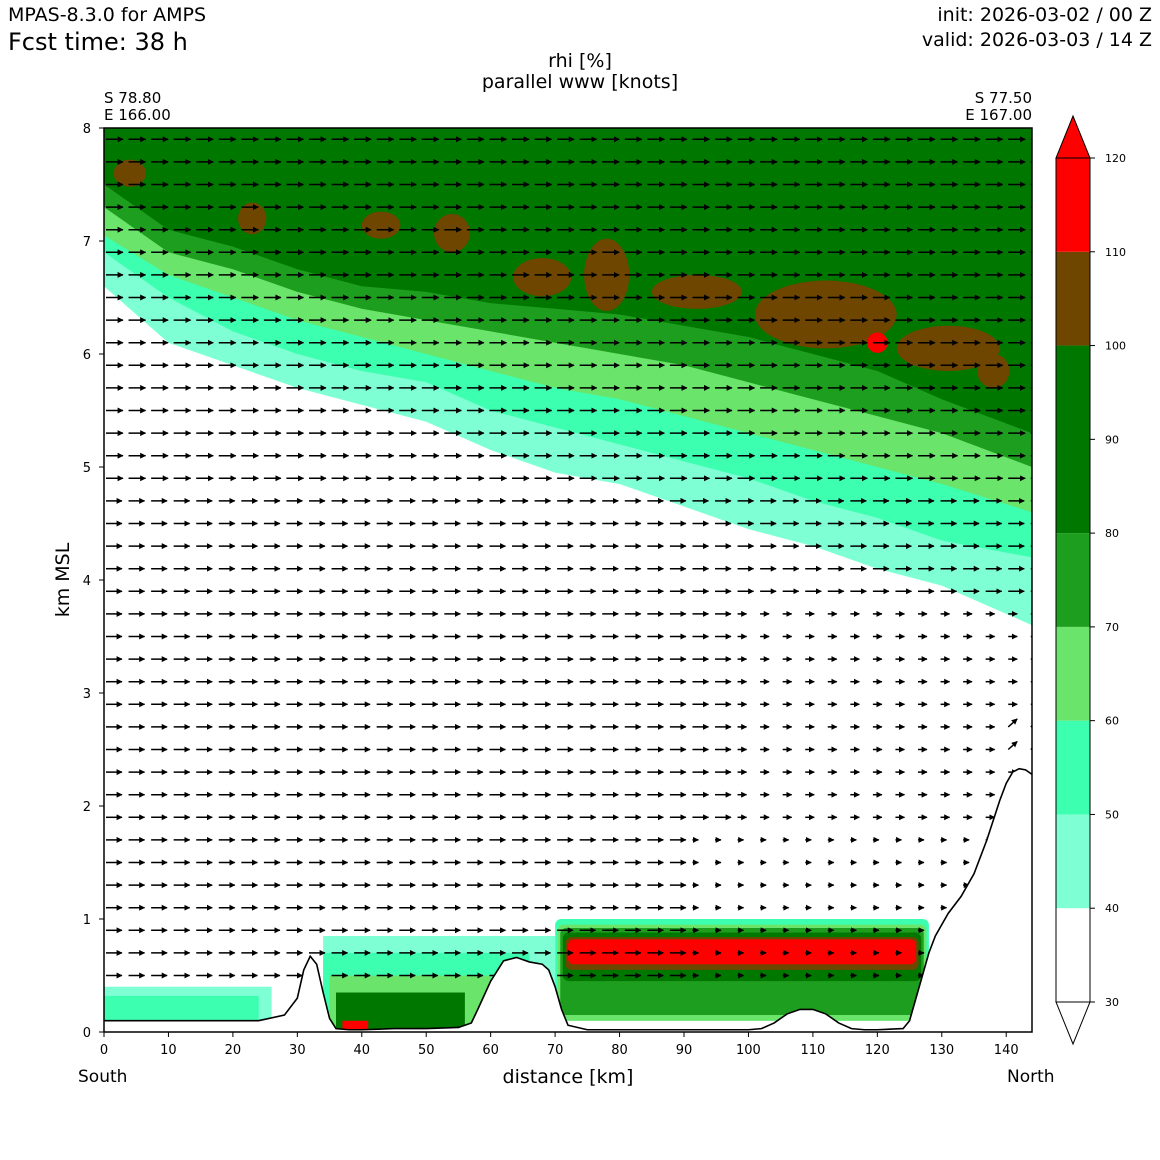  What do you see at coordinates (748, 1050) in the screenshot?
I see `x-tick-label: 100` at bounding box center [748, 1050].